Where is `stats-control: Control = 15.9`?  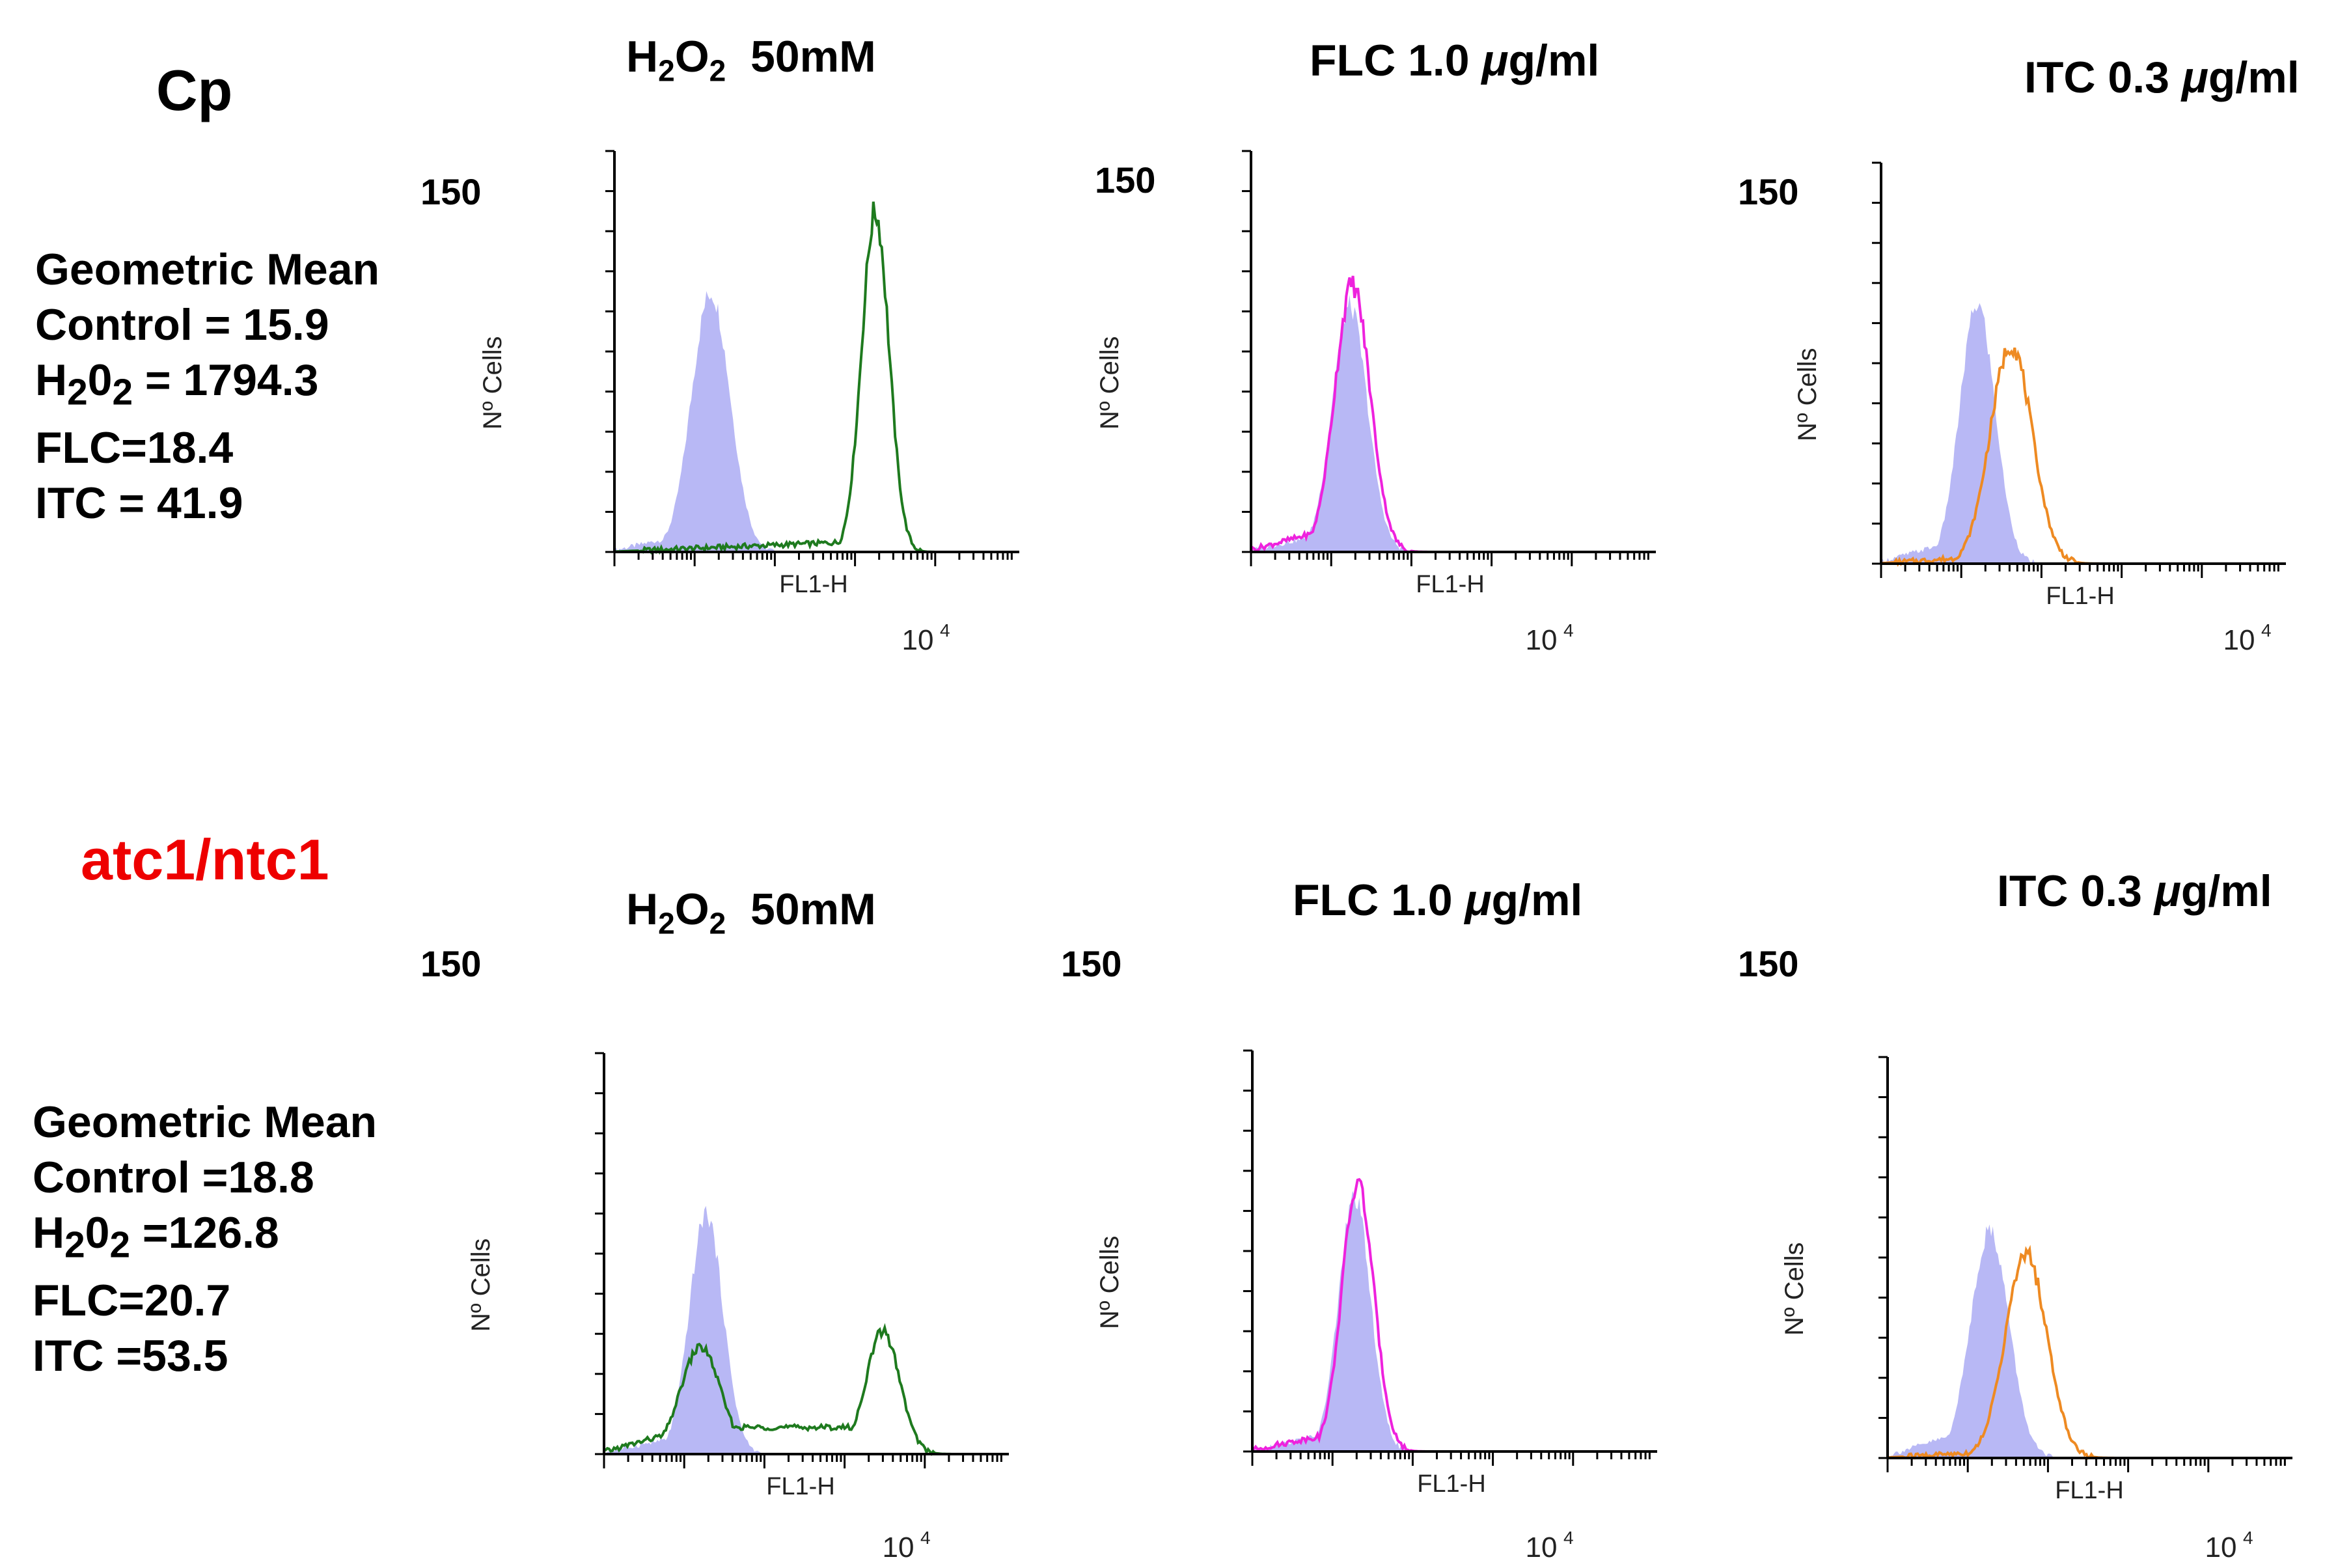
stats-control: Control = 15.9 is located at coordinates (182, 325).